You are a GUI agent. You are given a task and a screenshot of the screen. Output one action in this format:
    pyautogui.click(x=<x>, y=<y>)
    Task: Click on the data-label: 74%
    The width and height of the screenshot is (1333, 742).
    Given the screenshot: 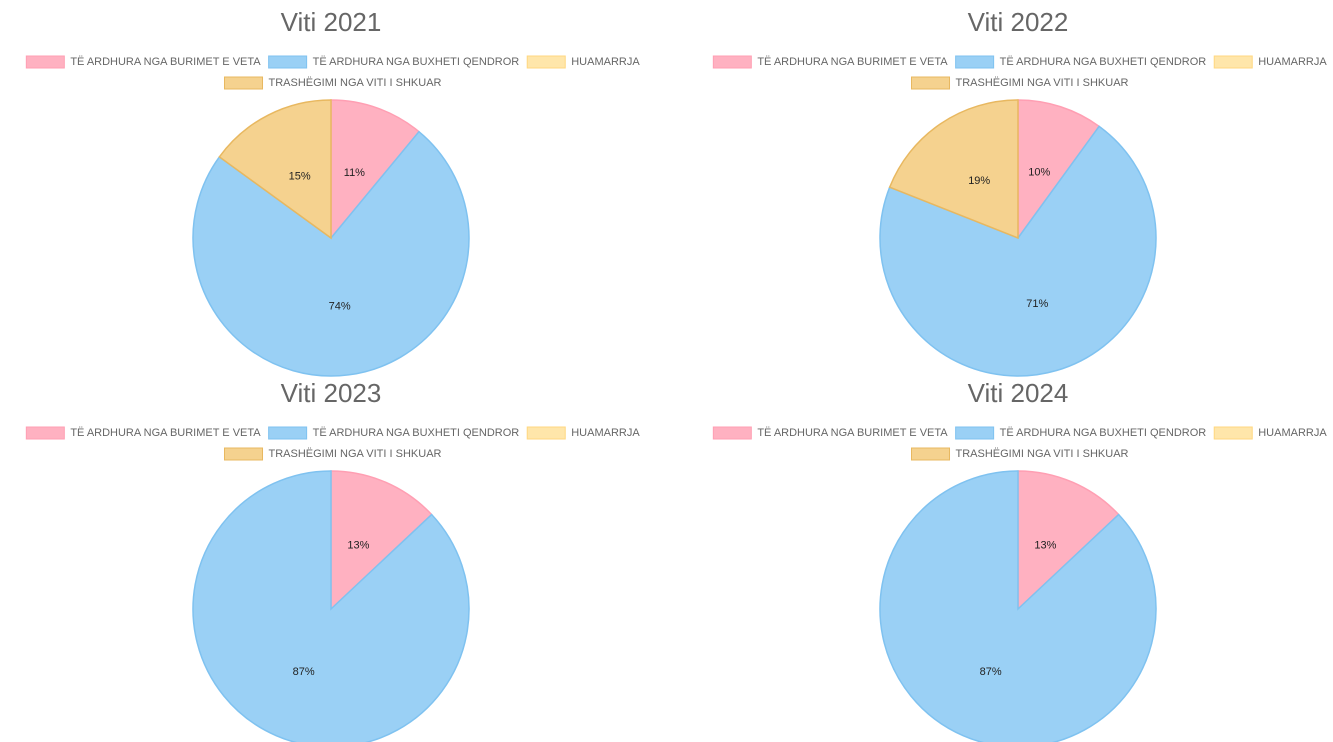 What is the action you would take?
    pyautogui.click(x=340, y=306)
    